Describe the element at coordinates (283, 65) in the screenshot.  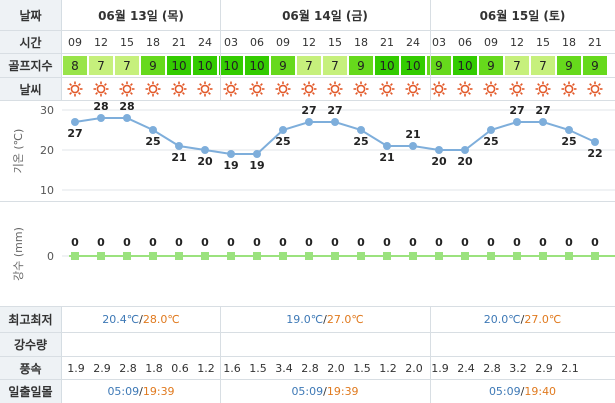
I see `golf-index-cell: 9` at that location.